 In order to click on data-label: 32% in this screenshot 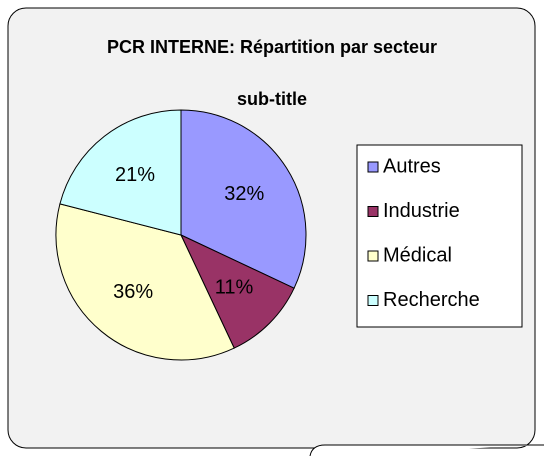, I will do `click(244, 194)`.